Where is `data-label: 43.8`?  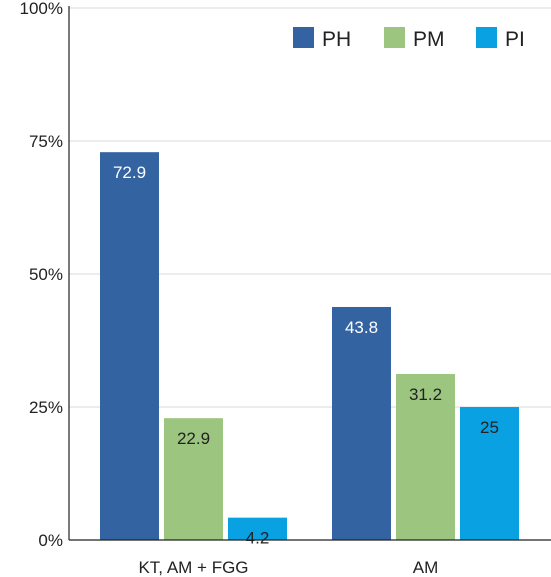 data-label: 43.8 is located at coordinates (361, 327).